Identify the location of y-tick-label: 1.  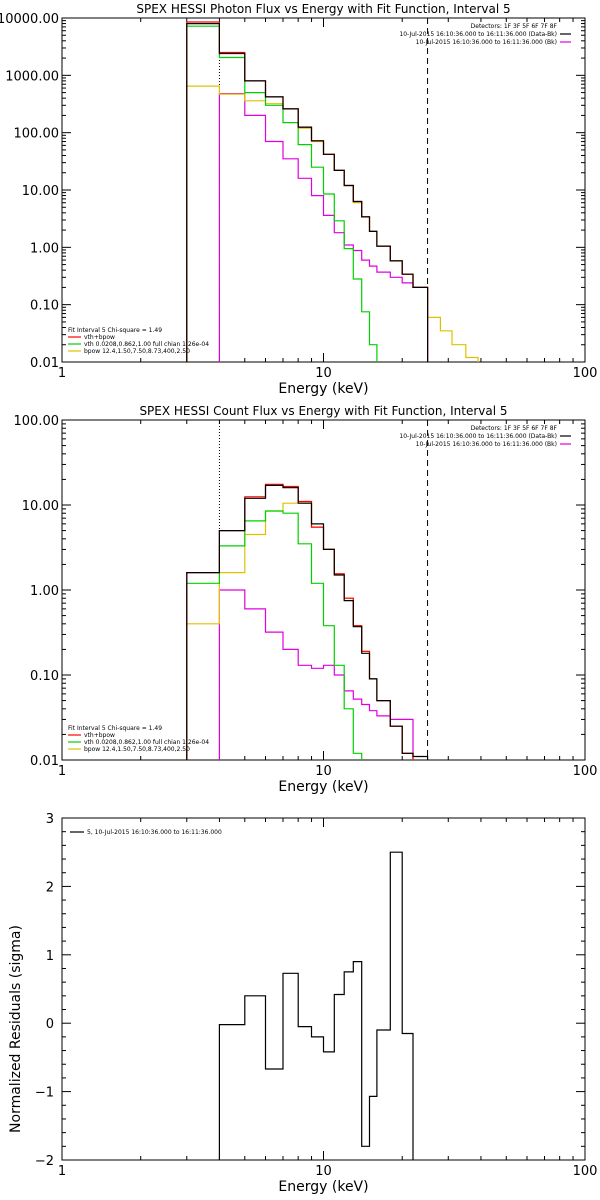
(50, 956).